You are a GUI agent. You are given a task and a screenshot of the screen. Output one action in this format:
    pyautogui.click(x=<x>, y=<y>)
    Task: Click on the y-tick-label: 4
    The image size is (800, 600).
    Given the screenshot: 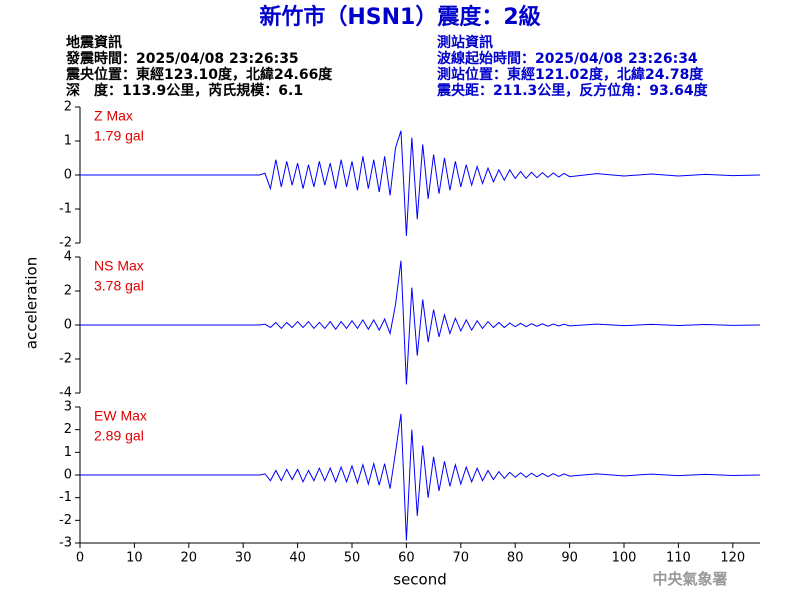 What is the action you would take?
    pyautogui.click(x=68, y=257)
    